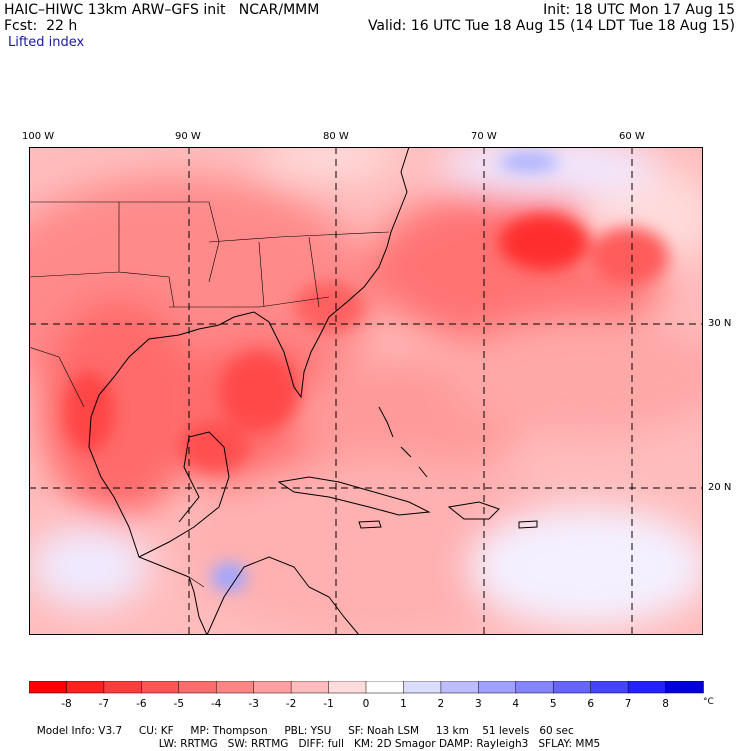  Describe the element at coordinates (484, 136) in the screenshot. I see `lon-label-70w: 70 W` at that location.